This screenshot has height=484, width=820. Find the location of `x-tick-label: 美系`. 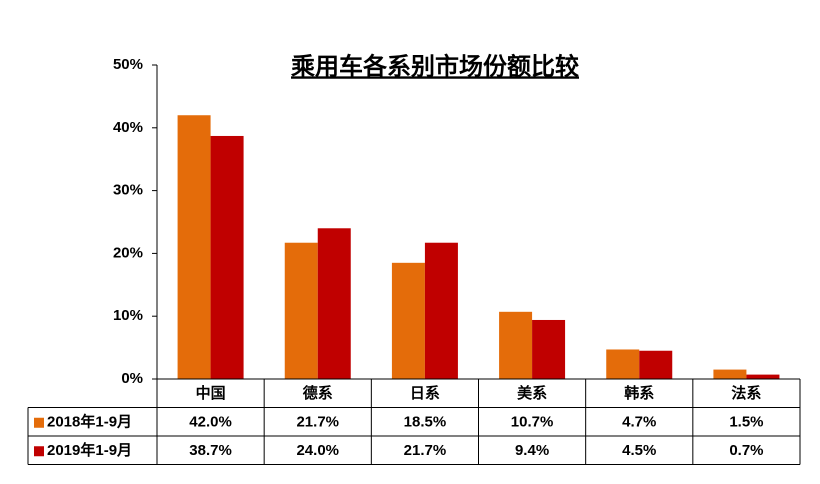

x-tick-label: 美系 is located at coordinates (532, 393).